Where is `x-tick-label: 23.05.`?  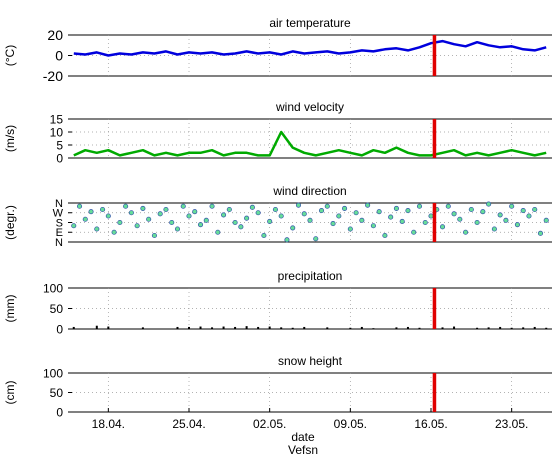 x-tick-label: 23.05. is located at coordinates (511, 424).